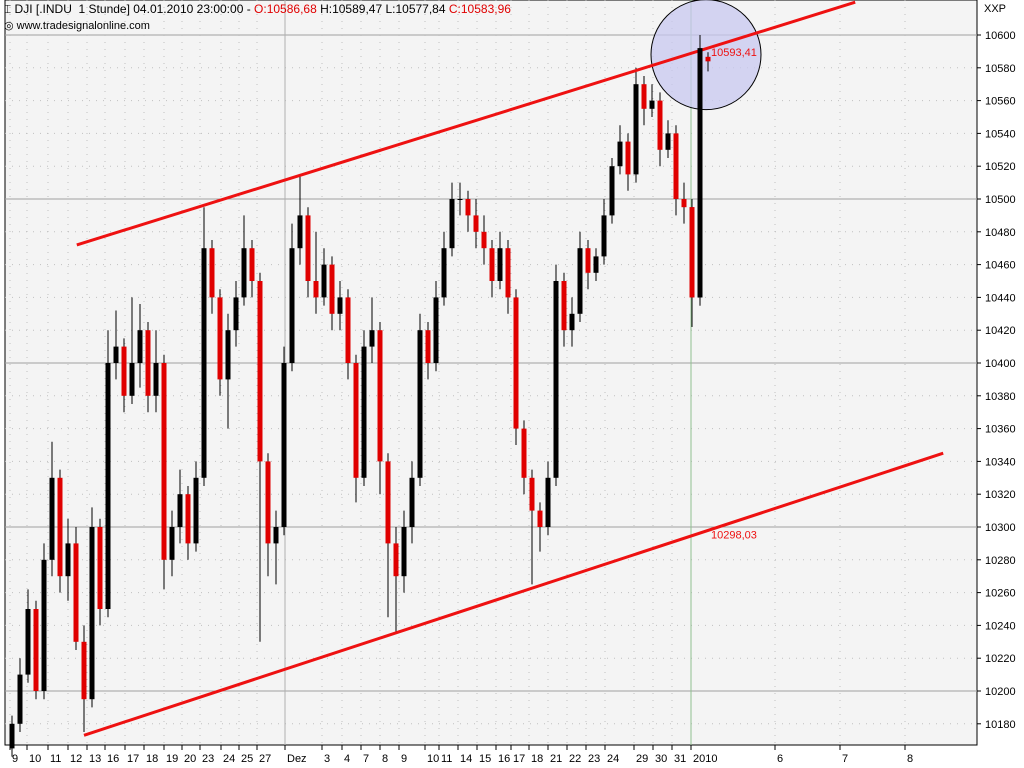  I want to click on y-tick-label: 10460, so click(1000, 266).